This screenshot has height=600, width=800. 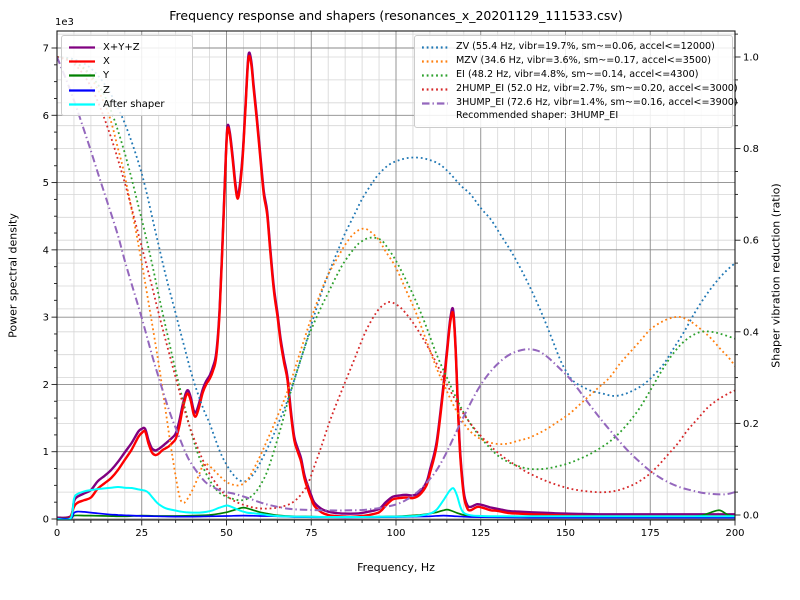 What do you see at coordinates (751, 149) in the screenshot?
I see `tick-label: 0.8` at bounding box center [751, 149].